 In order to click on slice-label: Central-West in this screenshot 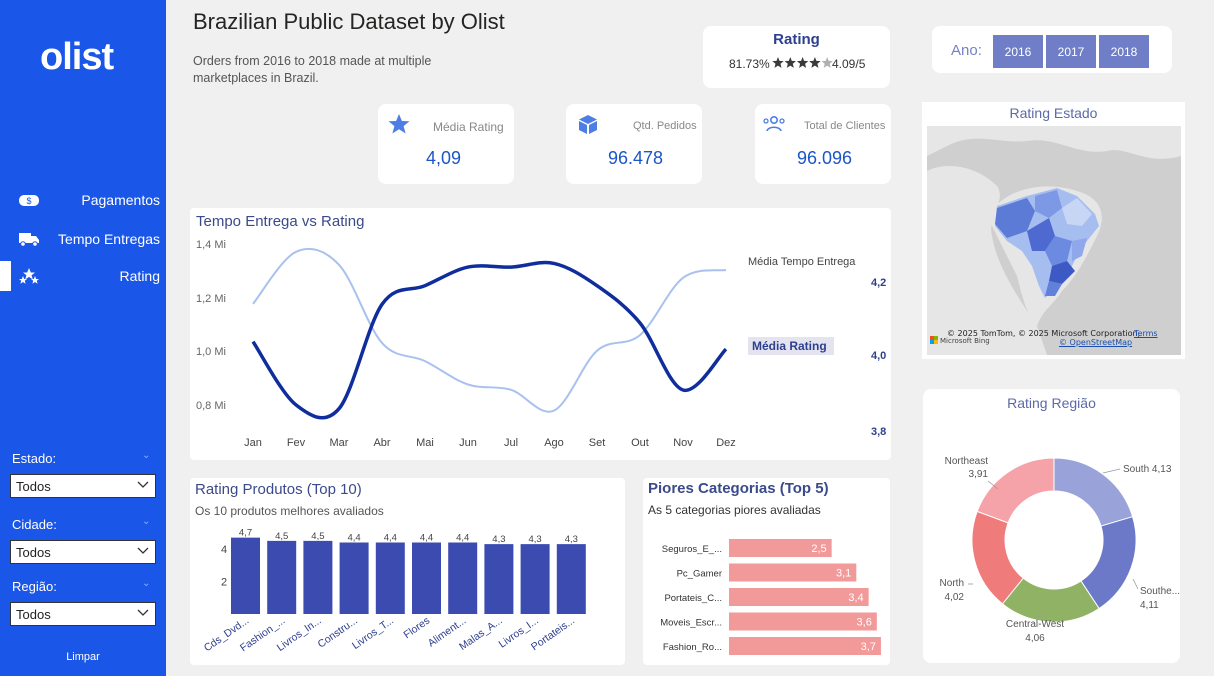, I will do `click(1035, 624)`.